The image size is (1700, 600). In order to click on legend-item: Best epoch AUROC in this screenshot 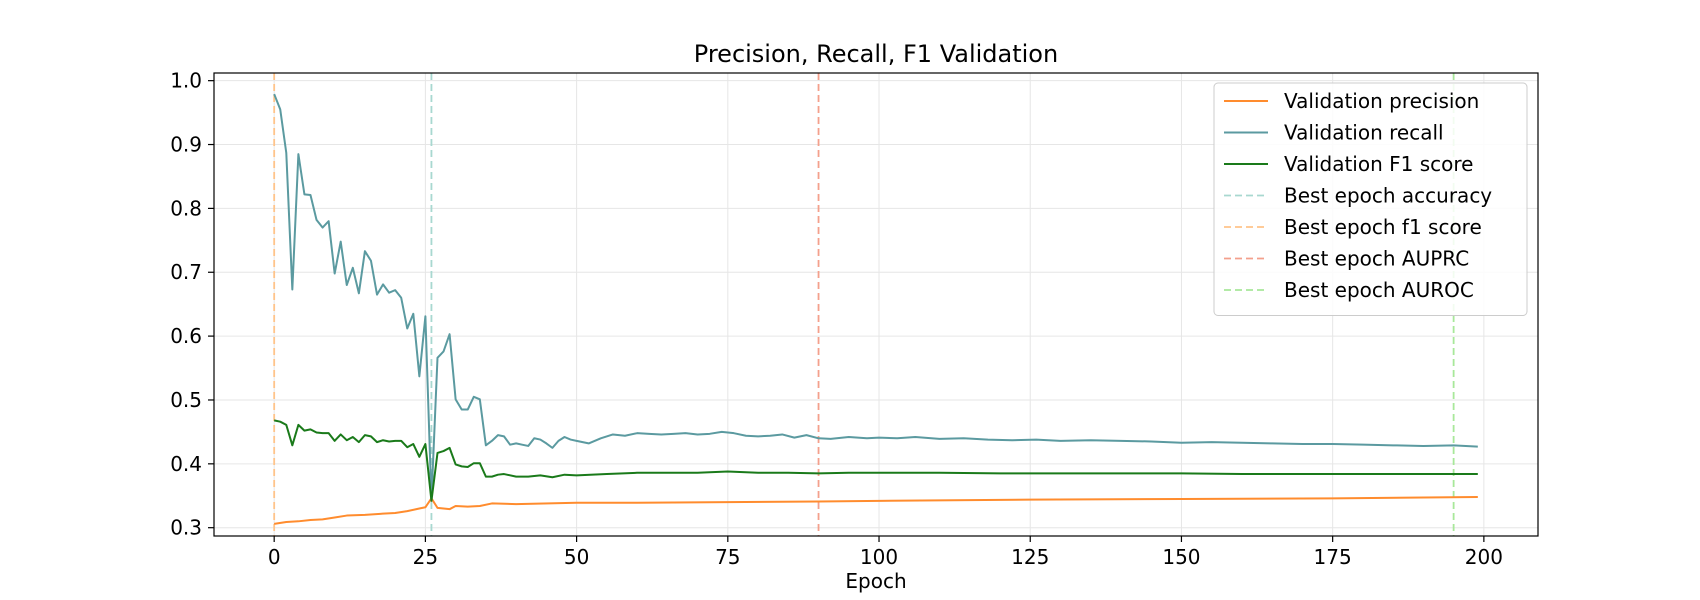, I will do `click(1349, 290)`.